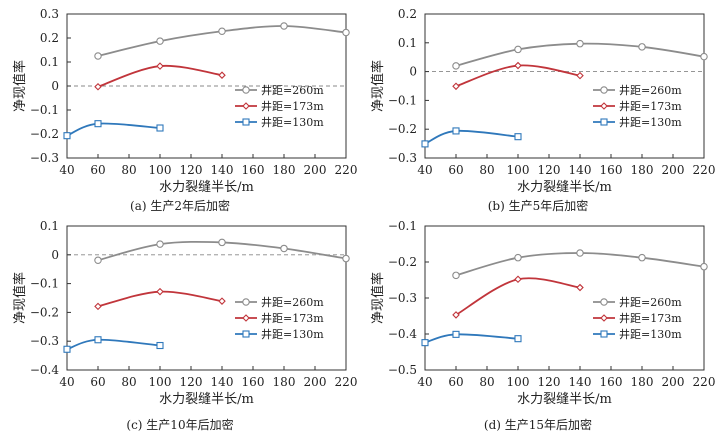 The height and width of the screenshot is (436, 721). Describe the element at coordinates (580, 382) in the screenshot. I see `x-tick-label: 140` at that location.